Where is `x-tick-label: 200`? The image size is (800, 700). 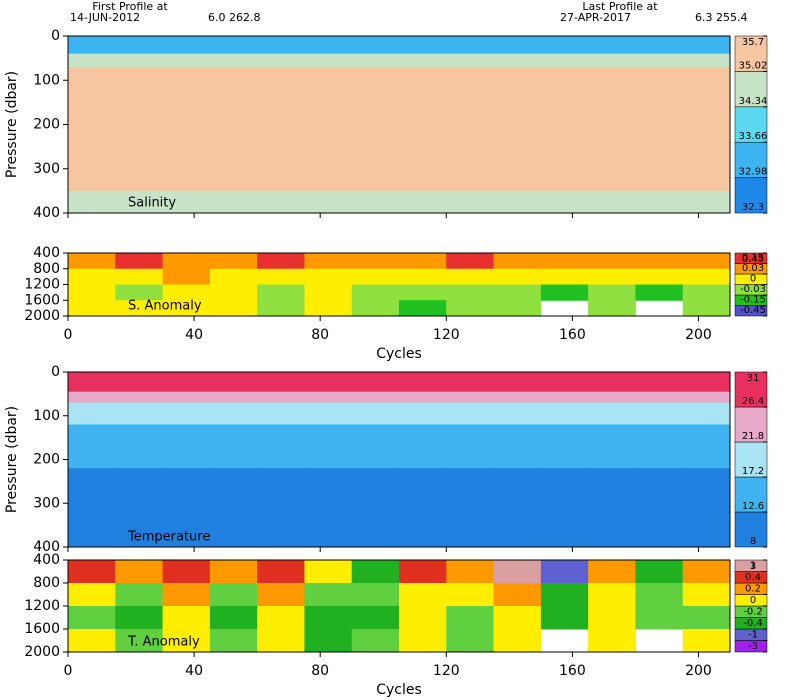
x-tick-label: 200 is located at coordinates (698, 335).